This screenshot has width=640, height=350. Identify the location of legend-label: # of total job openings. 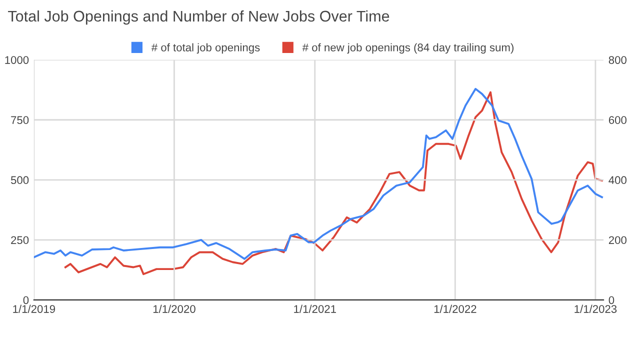
(205, 48).